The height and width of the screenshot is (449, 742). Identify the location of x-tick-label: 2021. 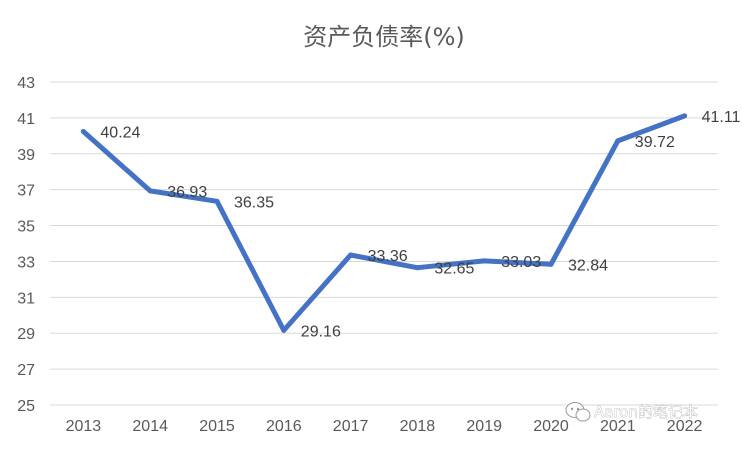
(618, 426).